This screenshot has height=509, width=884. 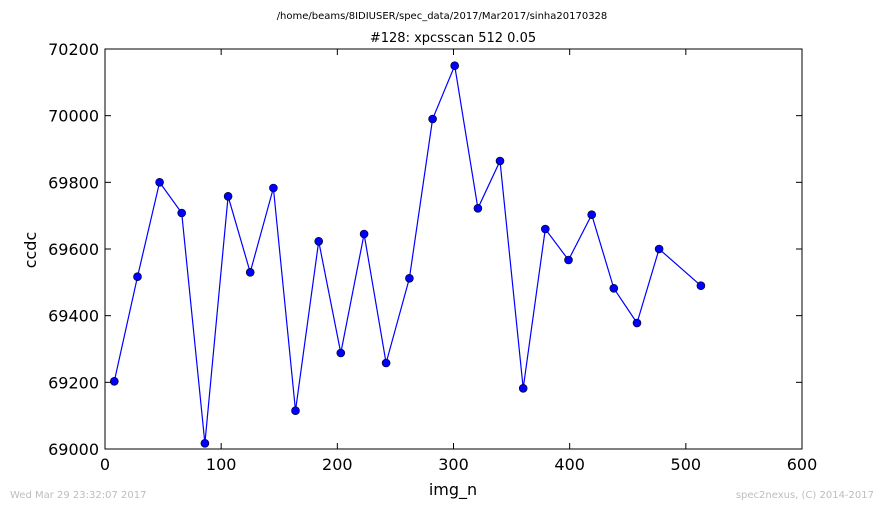 What do you see at coordinates (453, 464) in the screenshot?
I see `x-tick-label: 300` at bounding box center [453, 464].